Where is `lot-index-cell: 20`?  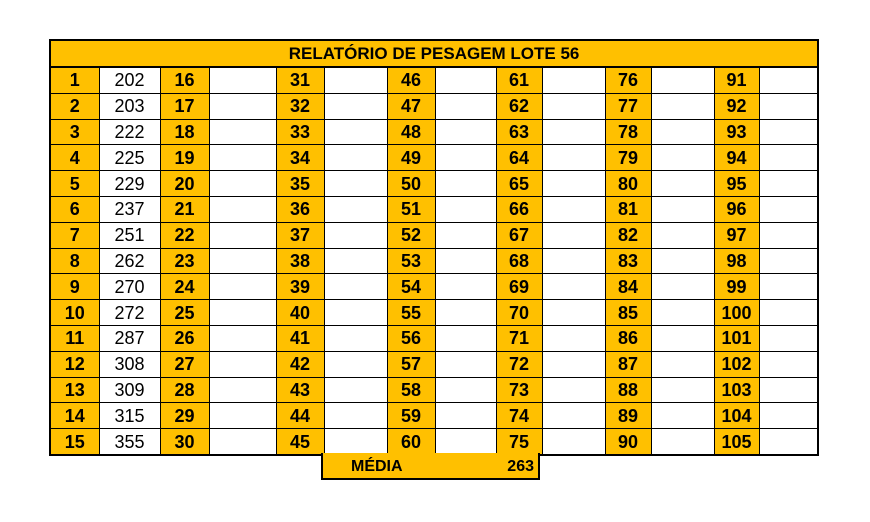 lot-index-cell: 20 is located at coordinates (184, 183).